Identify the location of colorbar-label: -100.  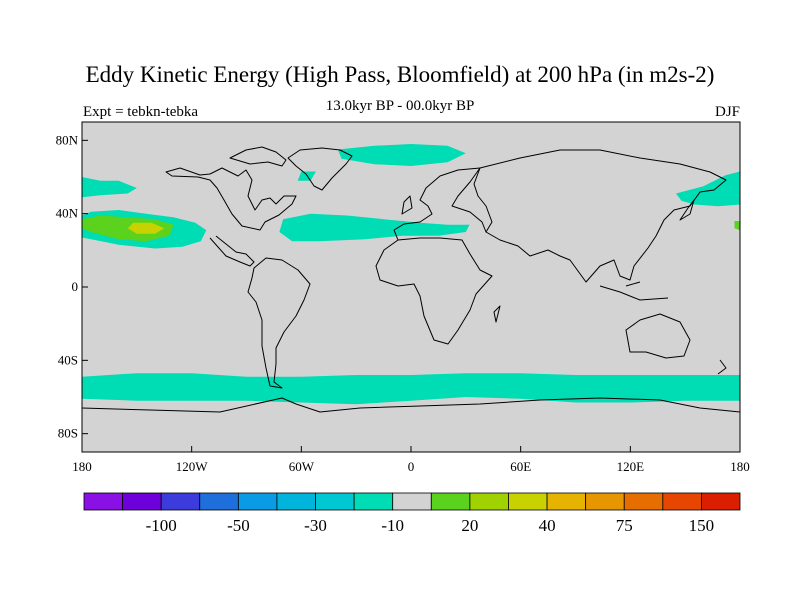
(161, 525).